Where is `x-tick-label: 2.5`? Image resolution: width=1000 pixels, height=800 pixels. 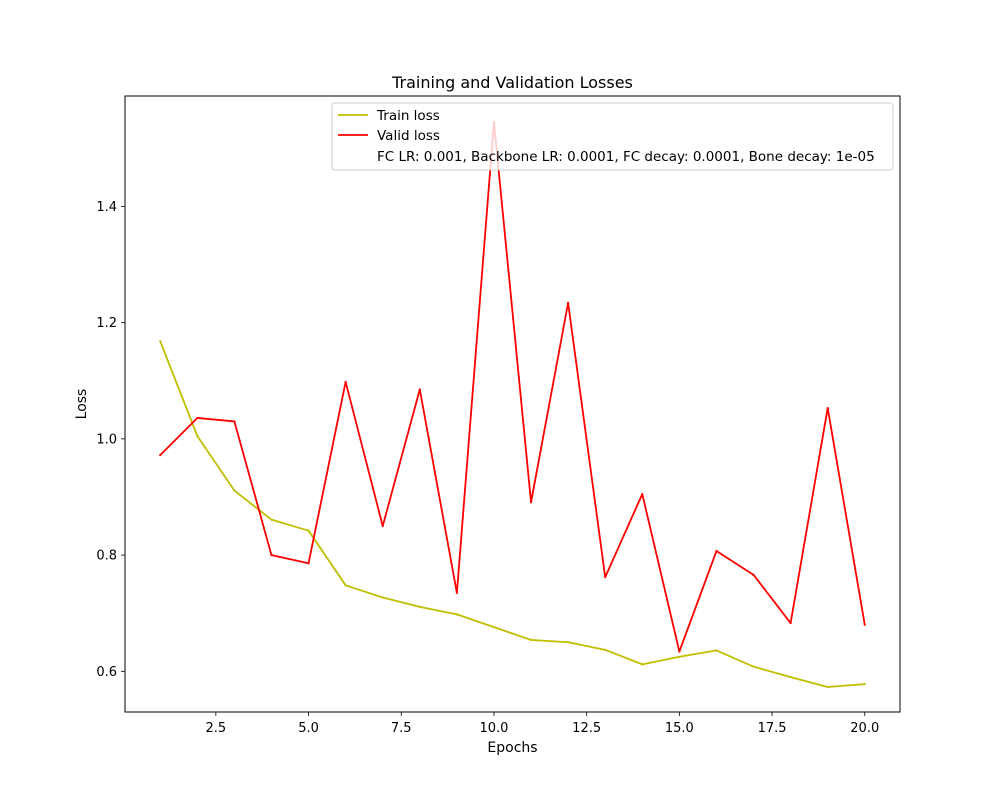
x-tick-label: 2.5 is located at coordinates (216, 728).